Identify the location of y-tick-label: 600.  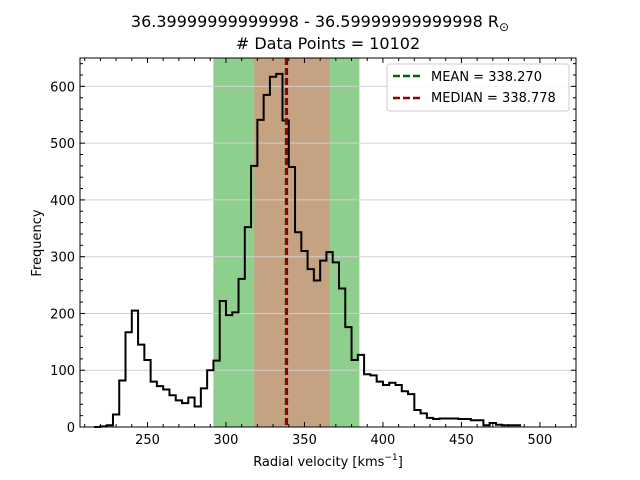
(62, 87).